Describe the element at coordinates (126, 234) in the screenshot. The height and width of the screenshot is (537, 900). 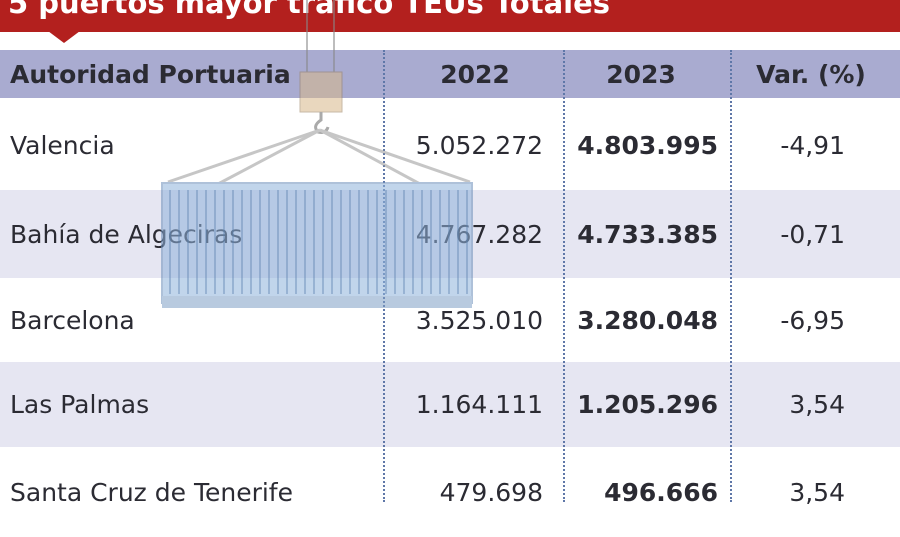
I see `table-cell: Bahía de Algeciras` at that location.